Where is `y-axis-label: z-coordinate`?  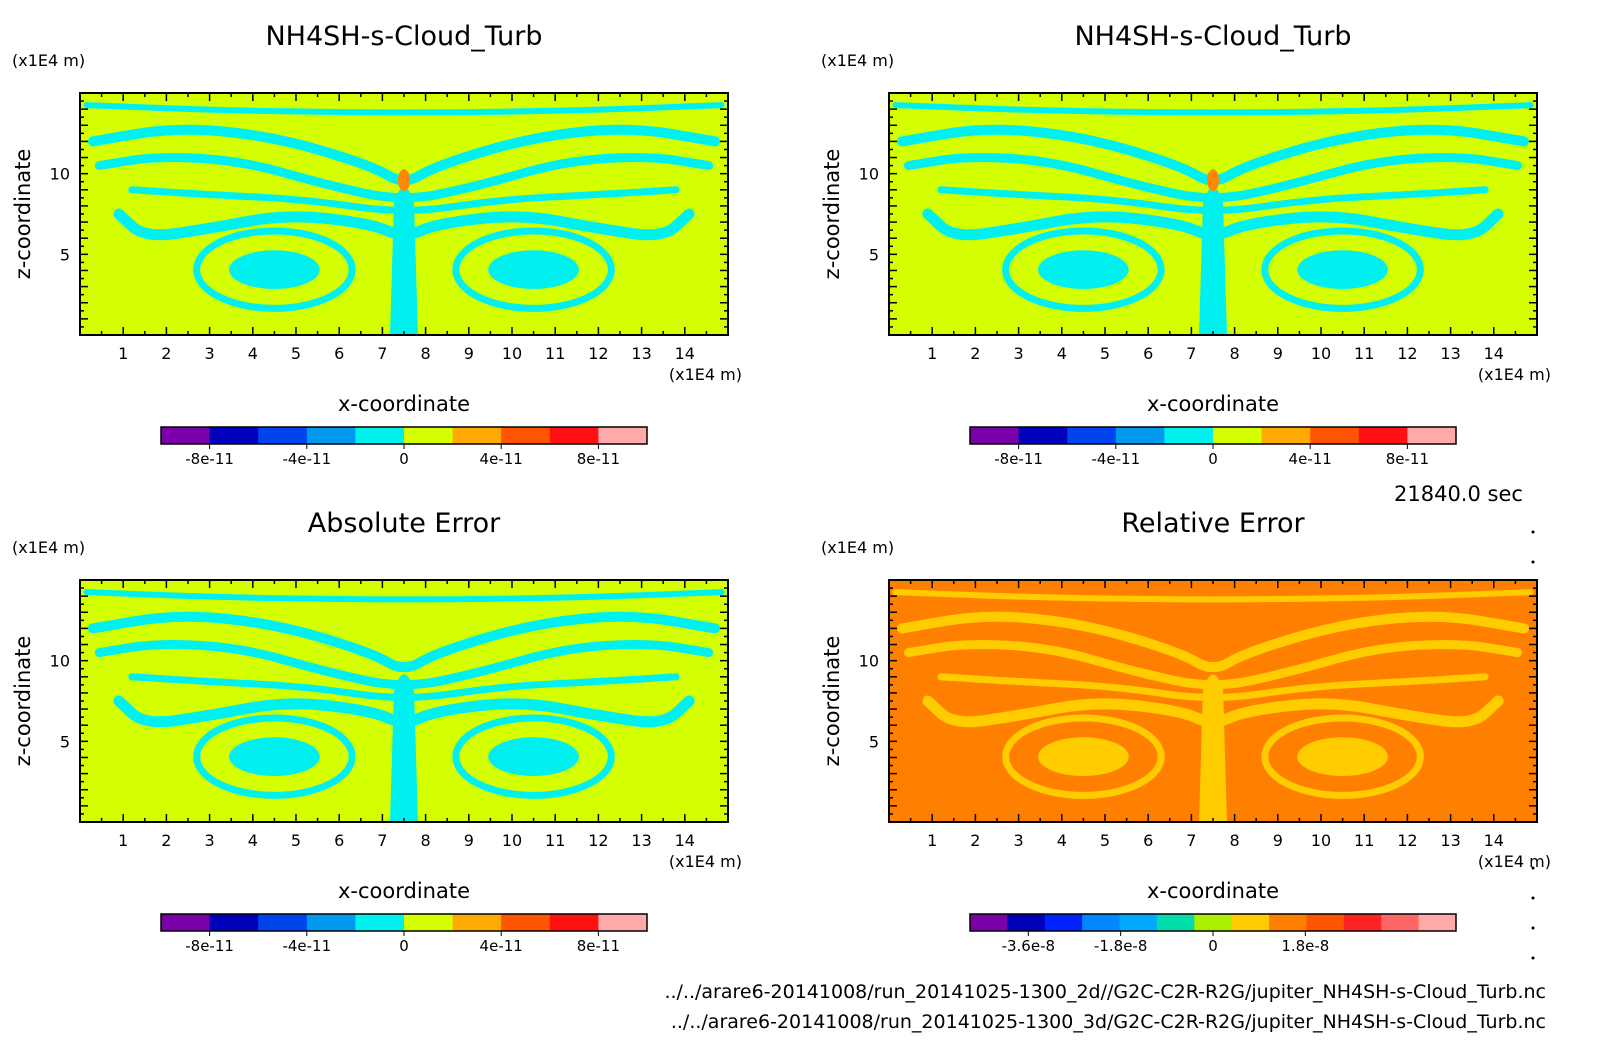
y-axis-label: z-coordinate is located at coordinates (23, 701).